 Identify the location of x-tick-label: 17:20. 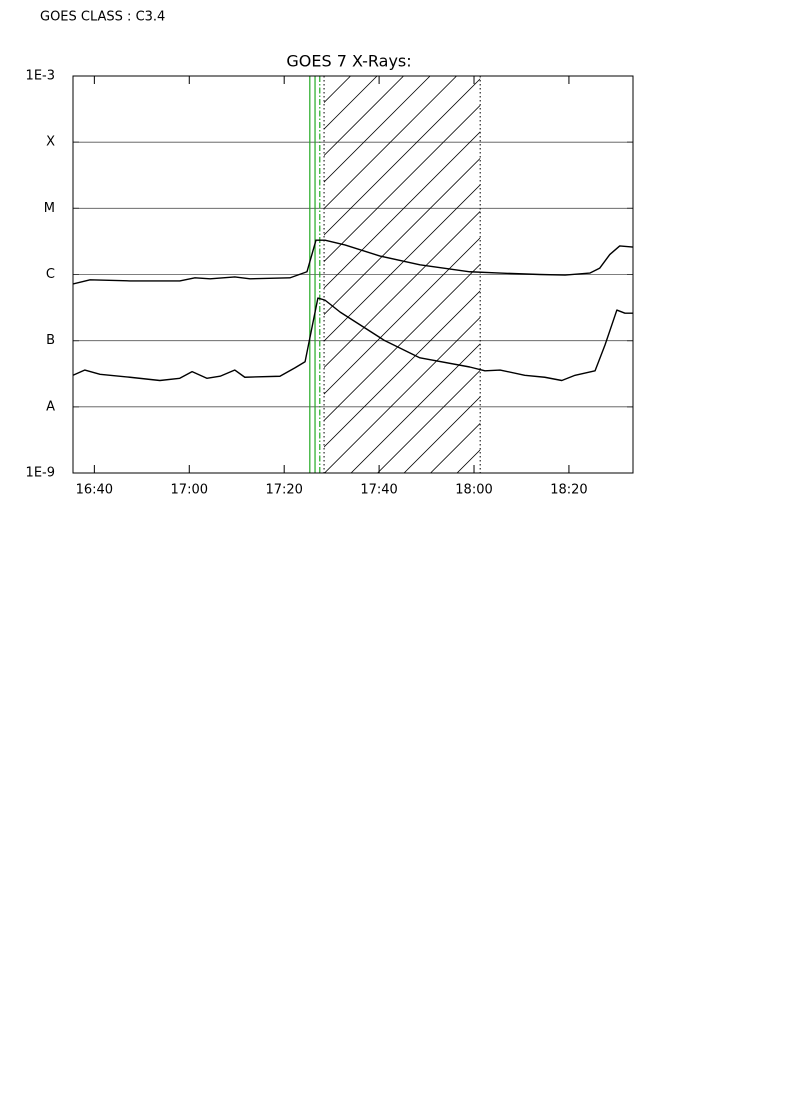
(283, 490).